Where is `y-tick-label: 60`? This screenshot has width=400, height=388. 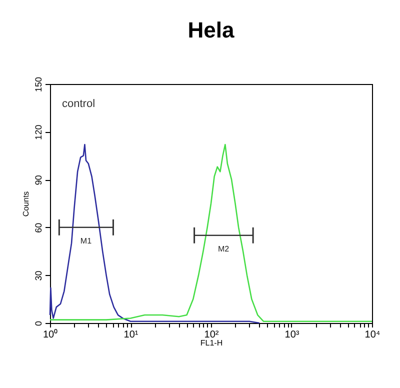 y-tick-label: 60 is located at coordinates (39, 227).